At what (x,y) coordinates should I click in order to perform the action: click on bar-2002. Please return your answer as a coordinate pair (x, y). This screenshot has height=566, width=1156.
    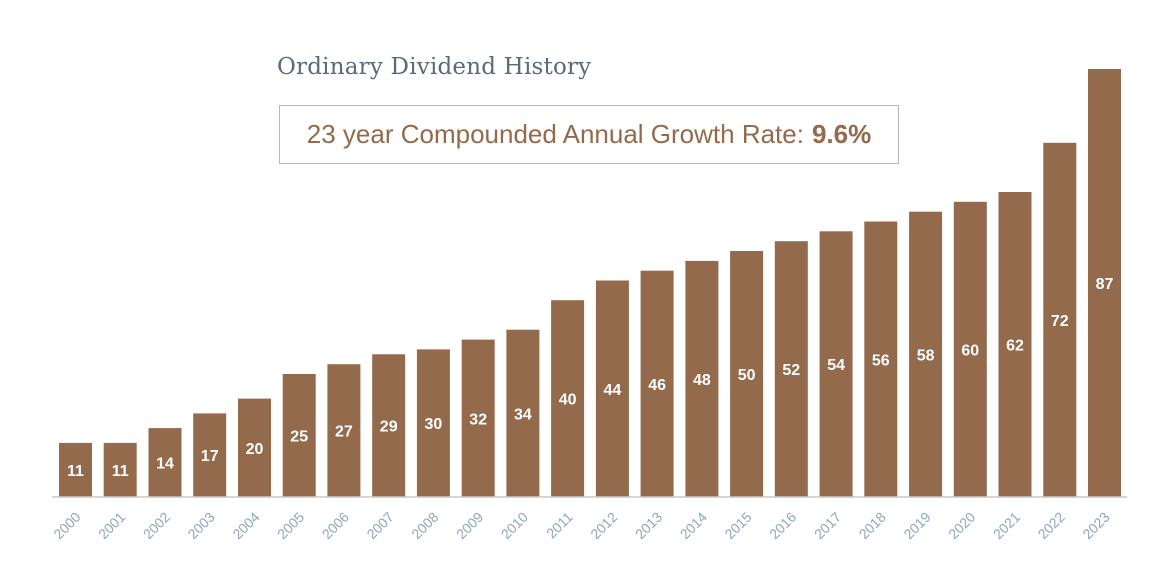
    Looking at the image, I should click on (165, 462).